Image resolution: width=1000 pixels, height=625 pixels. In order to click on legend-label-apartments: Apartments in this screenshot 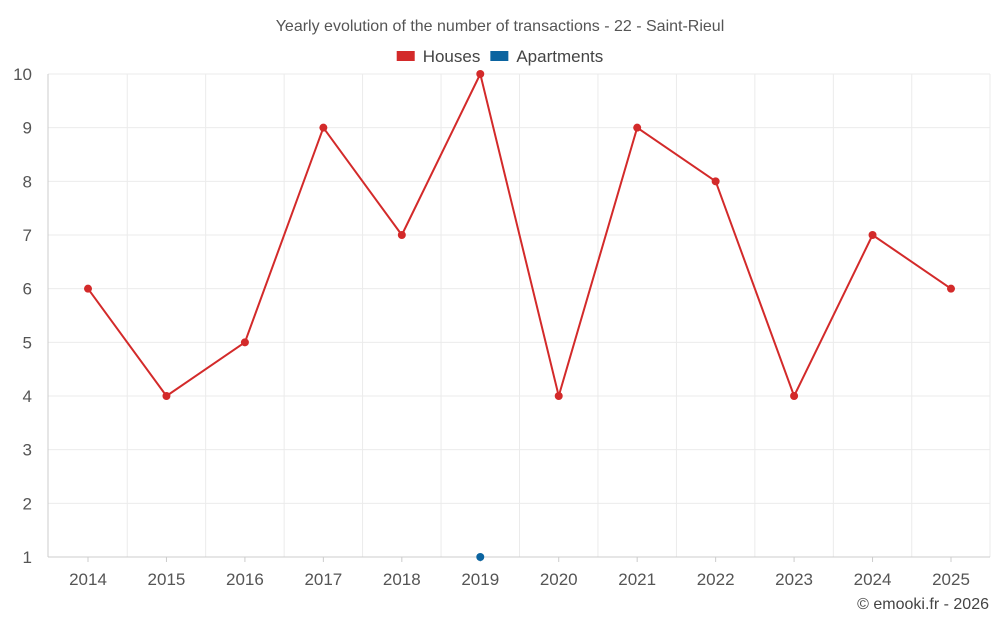, I will do `click(559, 56)`.